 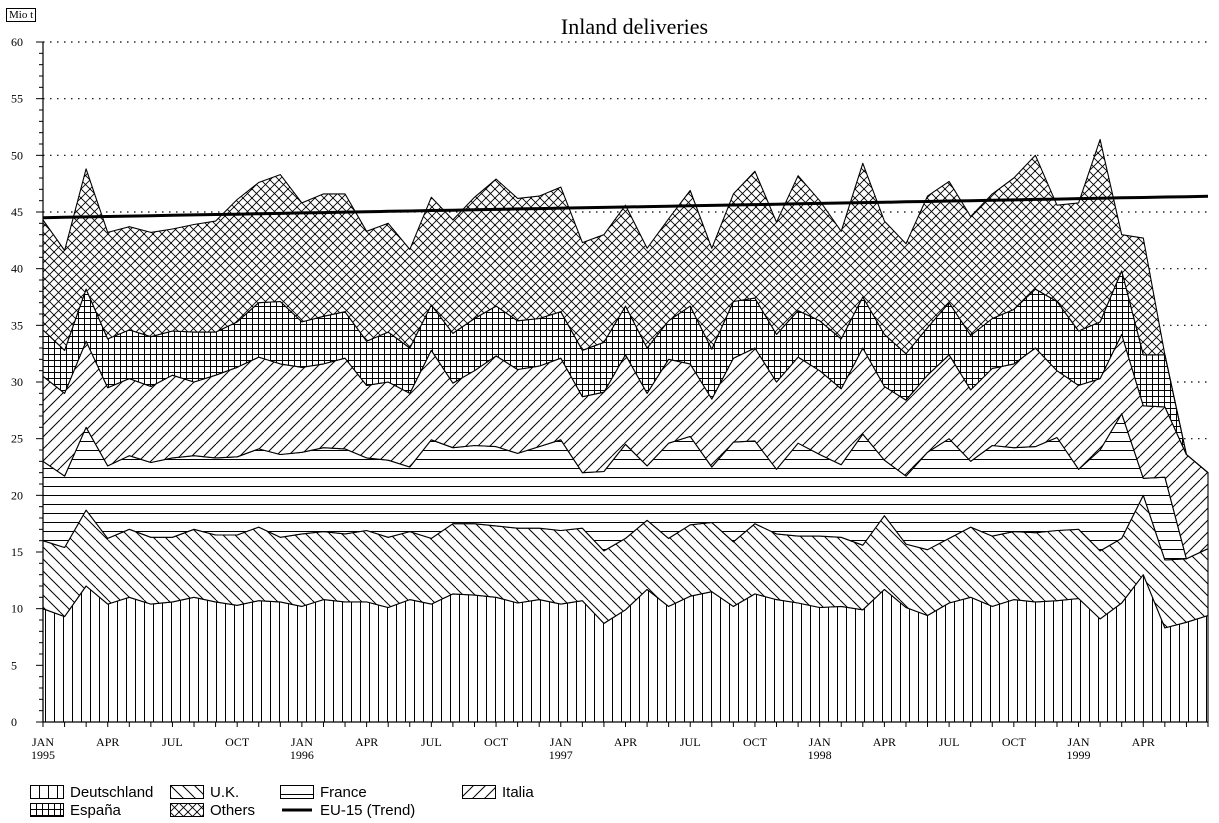 What do you see at coordinates (187, 810) in the screenshot?
I see `legend-swatch-others` at bounding box center [187, 810].